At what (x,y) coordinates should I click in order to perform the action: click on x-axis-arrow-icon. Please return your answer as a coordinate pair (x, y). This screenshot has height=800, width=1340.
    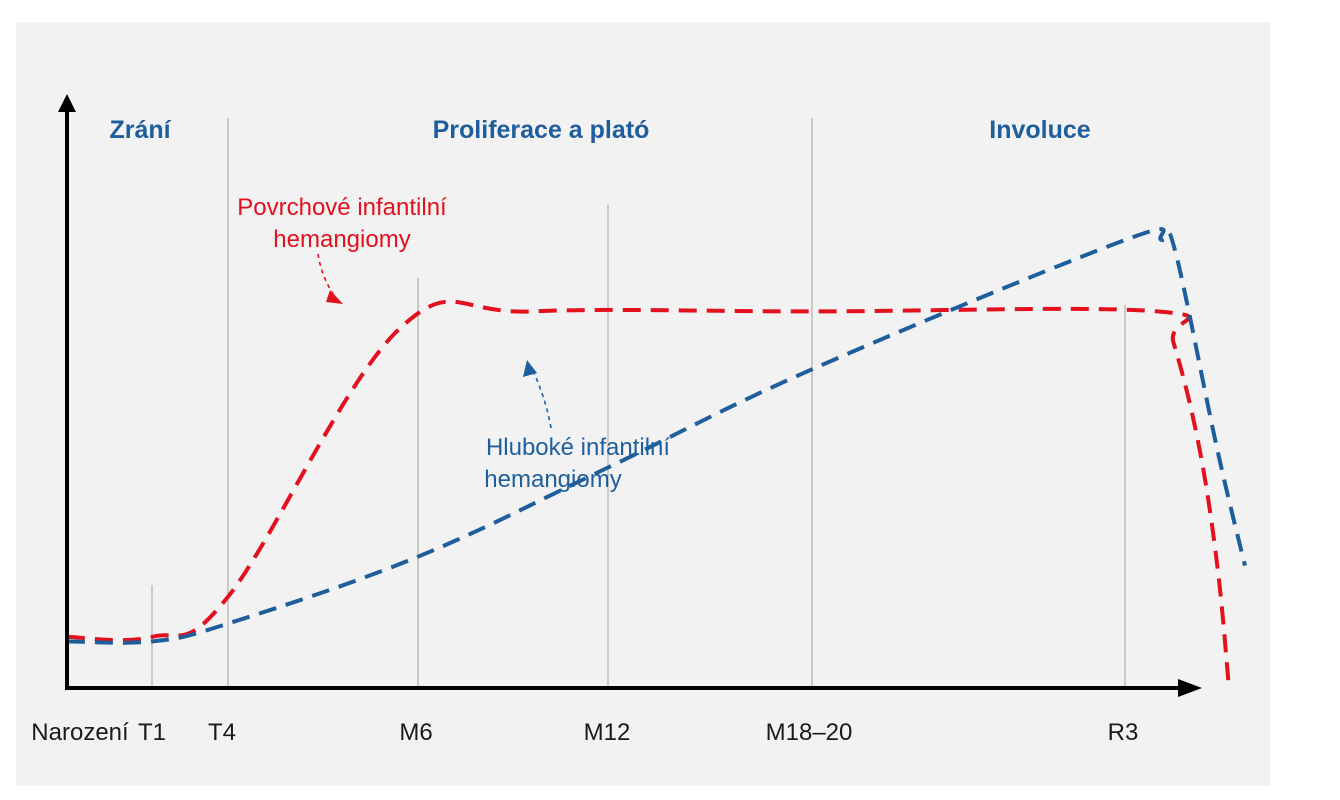
    Looking at the image, I should click on (1190, 688).